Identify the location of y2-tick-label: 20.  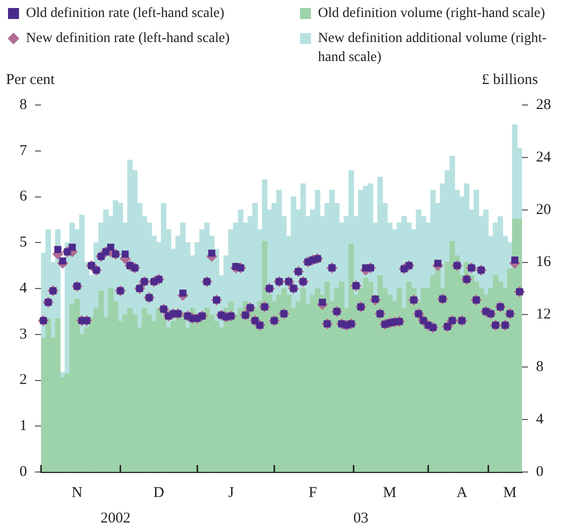
(543, 210).